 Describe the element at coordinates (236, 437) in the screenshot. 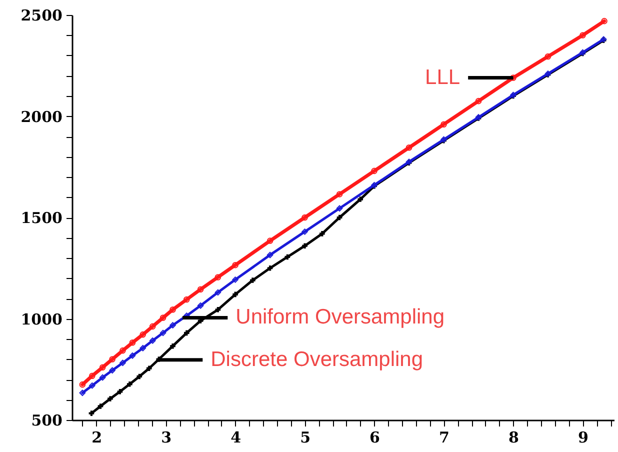

I see `x-tick-label: 4` at that location.